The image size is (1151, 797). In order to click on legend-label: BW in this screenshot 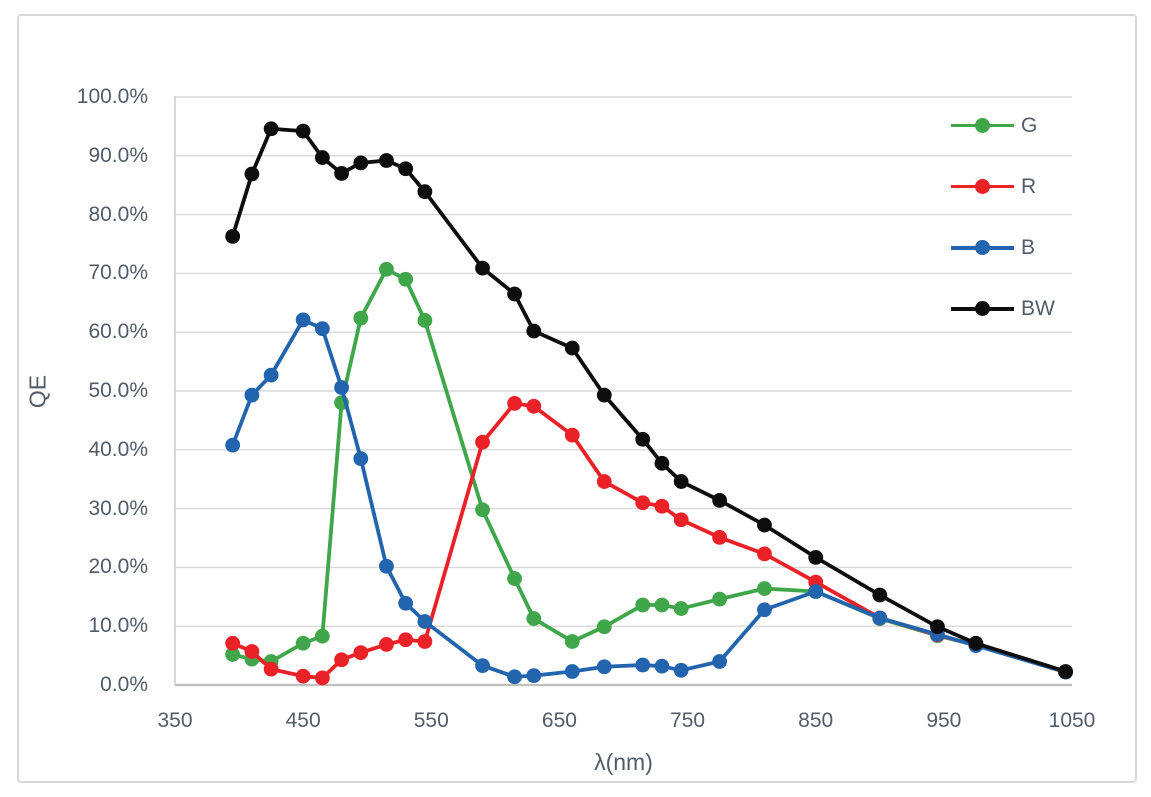, I will do `click(1038, 309)`.